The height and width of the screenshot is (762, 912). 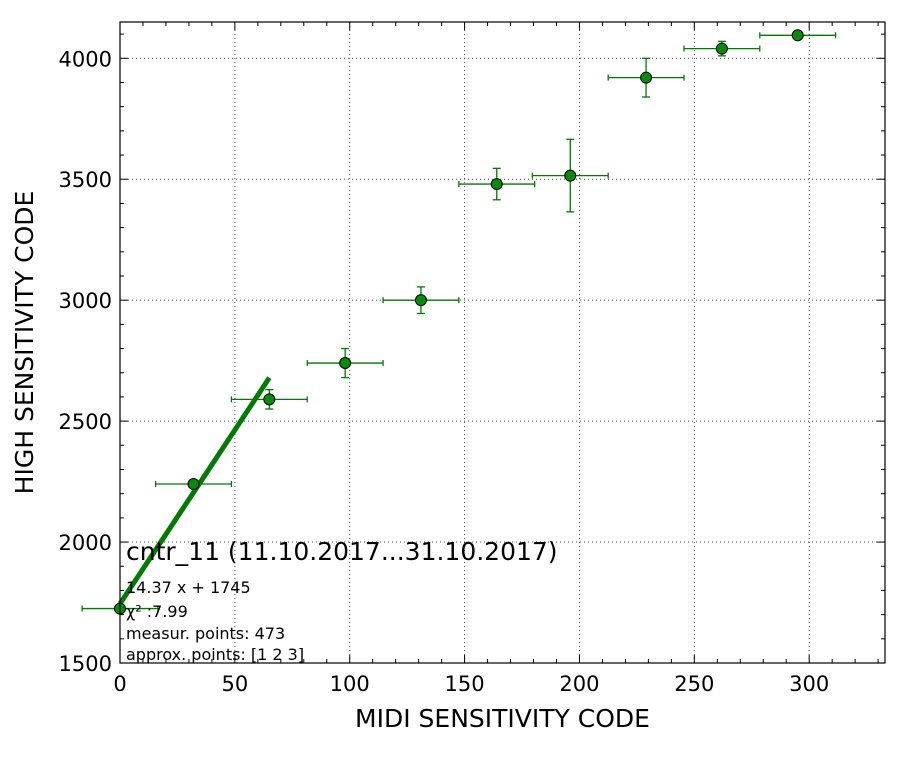 What do you see at coordinates (234, 684) in the screenshot?
I see `x-tick-label: 50` at bounding box center [234, 684].